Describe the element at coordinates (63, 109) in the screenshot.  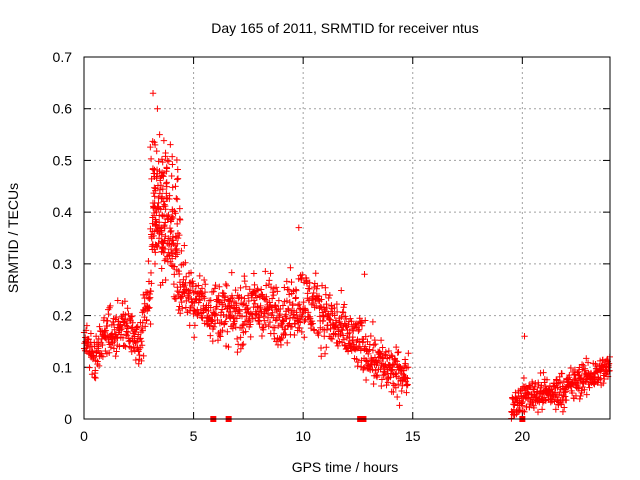
I see `y-tick-label: 0.6` at that location.